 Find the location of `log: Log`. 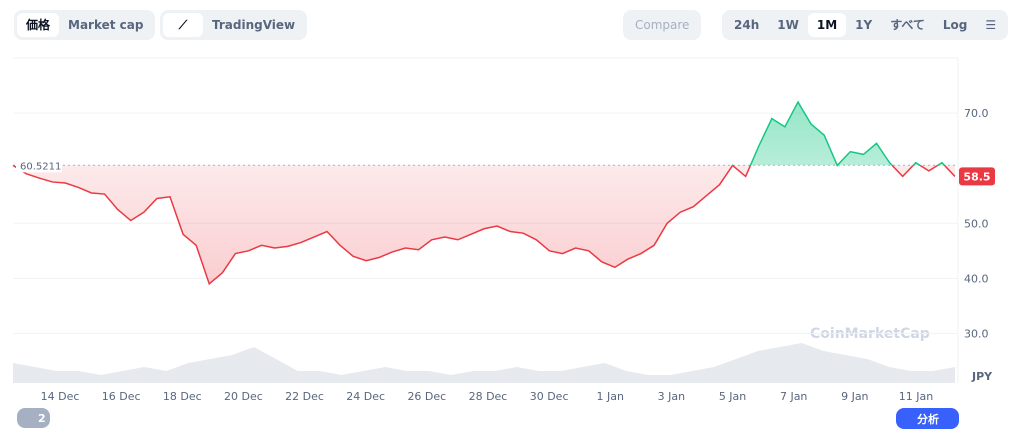

log: Log is located at coordinates (955, 25).